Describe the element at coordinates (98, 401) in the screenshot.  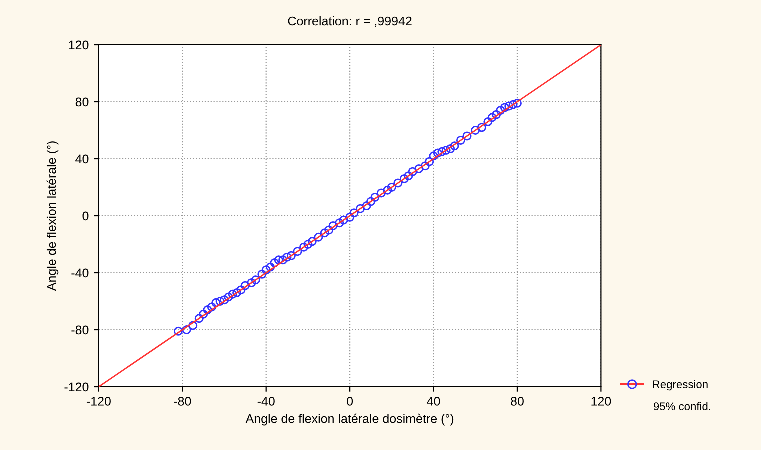
I see `x-tick-label: -120` at that location.